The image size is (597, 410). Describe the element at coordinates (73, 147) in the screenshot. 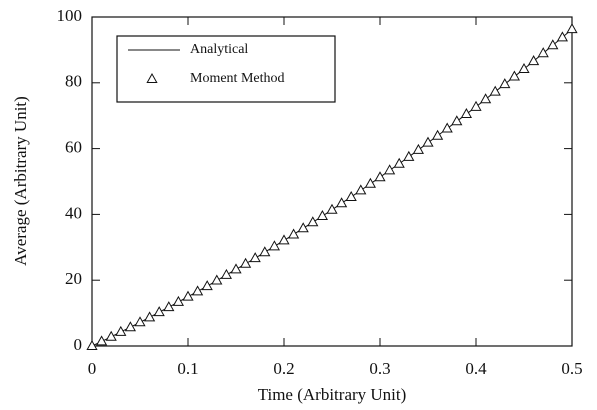

I see `y-tick-label: 60` at that location.